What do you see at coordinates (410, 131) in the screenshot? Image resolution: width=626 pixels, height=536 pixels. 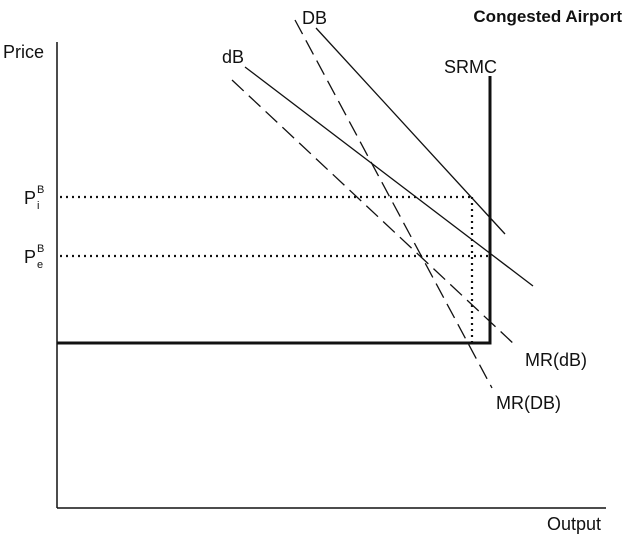 I see `db-demand-curve` at bounding box center [410, 131].